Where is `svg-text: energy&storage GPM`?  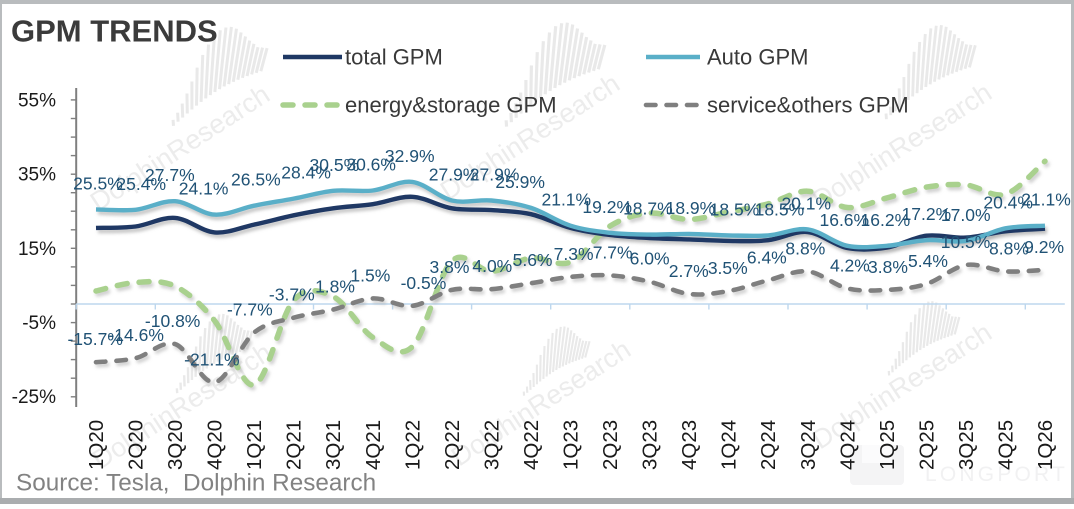
svg-text: energy&storage GPM is located at coordinates (451, 105).